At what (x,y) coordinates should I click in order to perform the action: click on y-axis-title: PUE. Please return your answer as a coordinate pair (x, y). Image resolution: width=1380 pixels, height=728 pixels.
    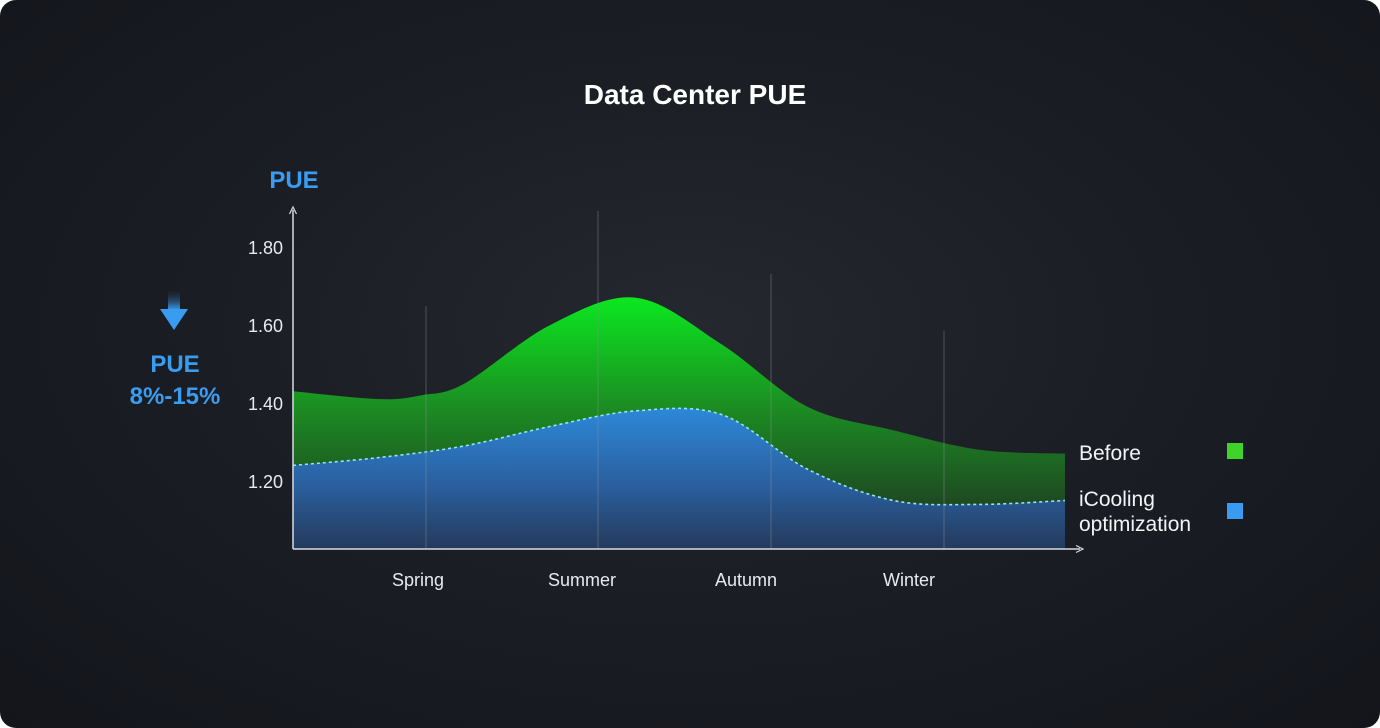
    Looking at the image, I should click on (293, 180).